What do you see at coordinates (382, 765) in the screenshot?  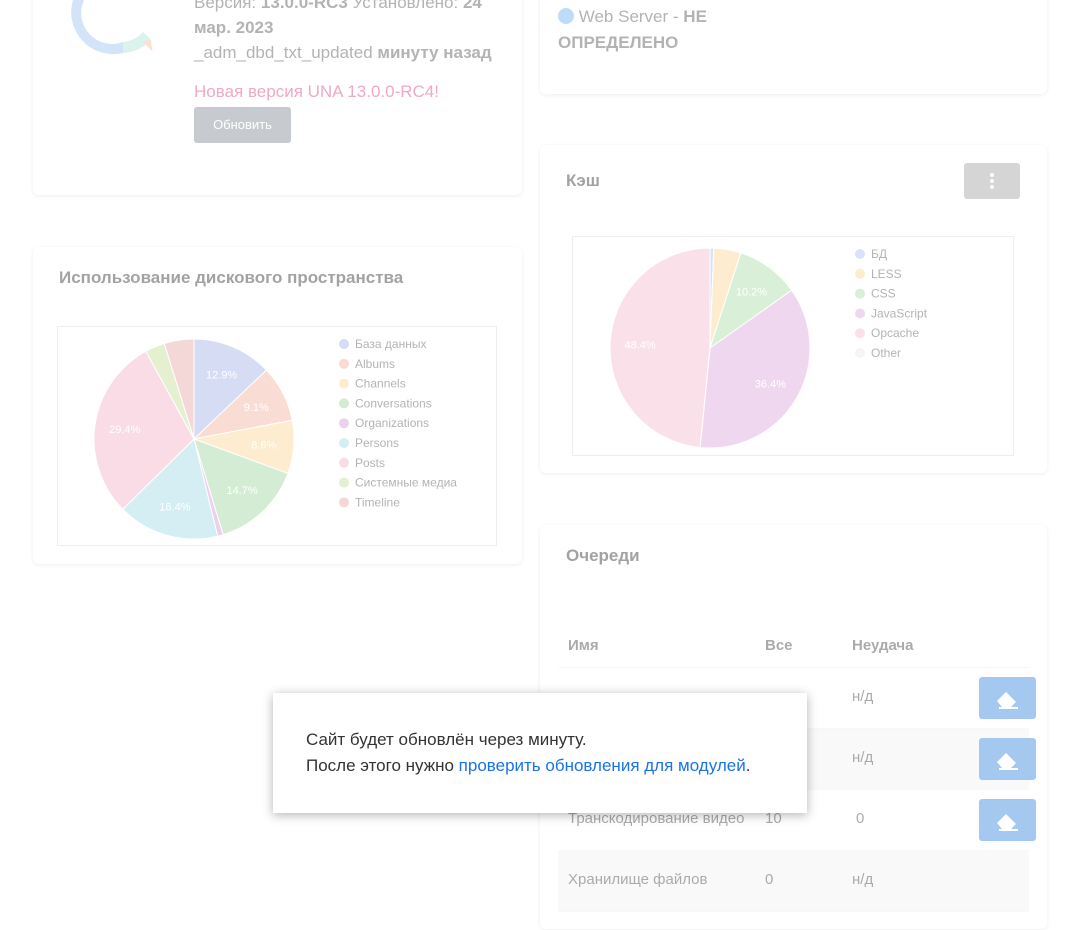 I see `message: После этого нужно` at bounding box center [382, 765].